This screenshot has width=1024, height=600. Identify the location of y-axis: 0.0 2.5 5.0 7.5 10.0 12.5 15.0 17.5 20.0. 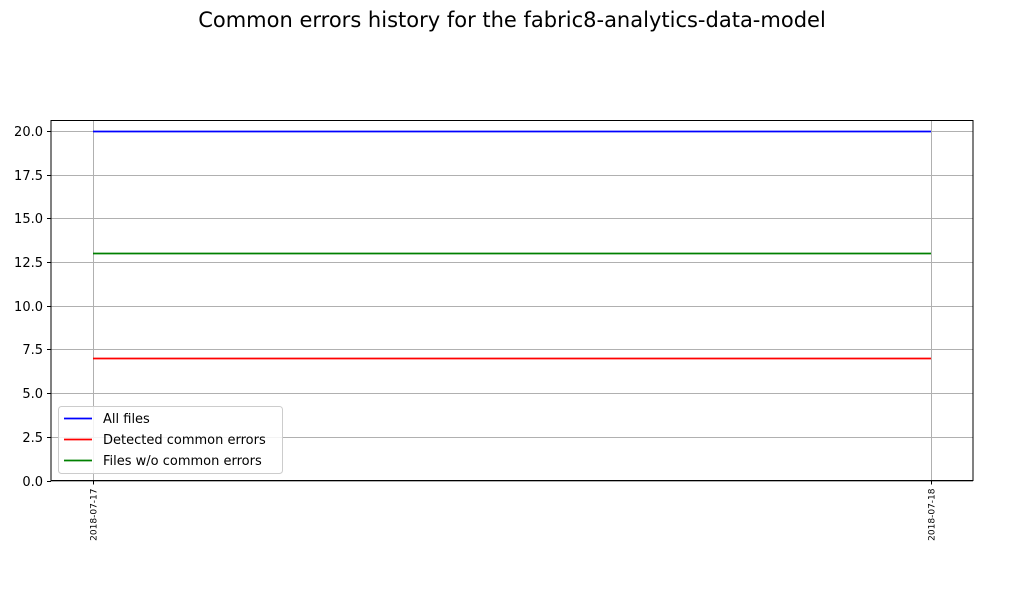
(32, 307).